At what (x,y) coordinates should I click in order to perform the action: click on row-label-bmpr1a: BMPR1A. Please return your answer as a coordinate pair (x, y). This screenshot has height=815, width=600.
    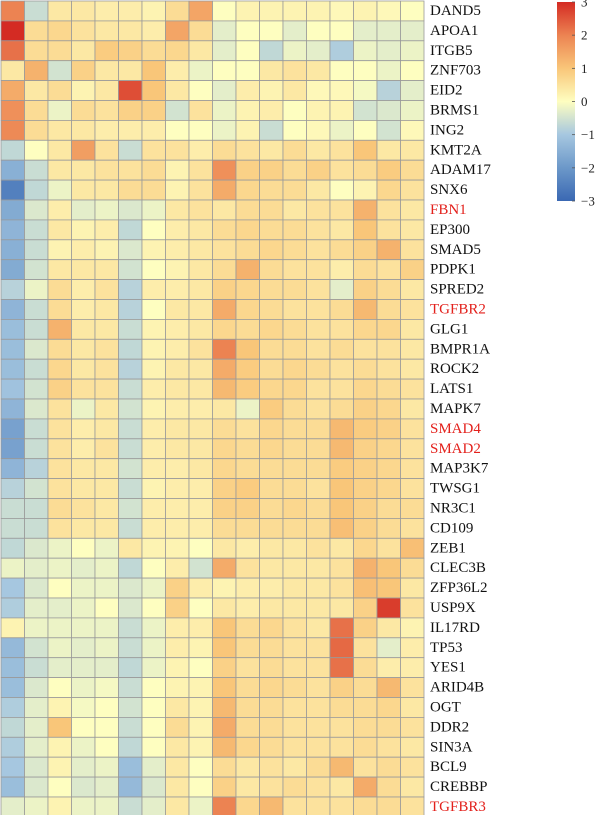
    Looking at the image, I should click on (460, 349).